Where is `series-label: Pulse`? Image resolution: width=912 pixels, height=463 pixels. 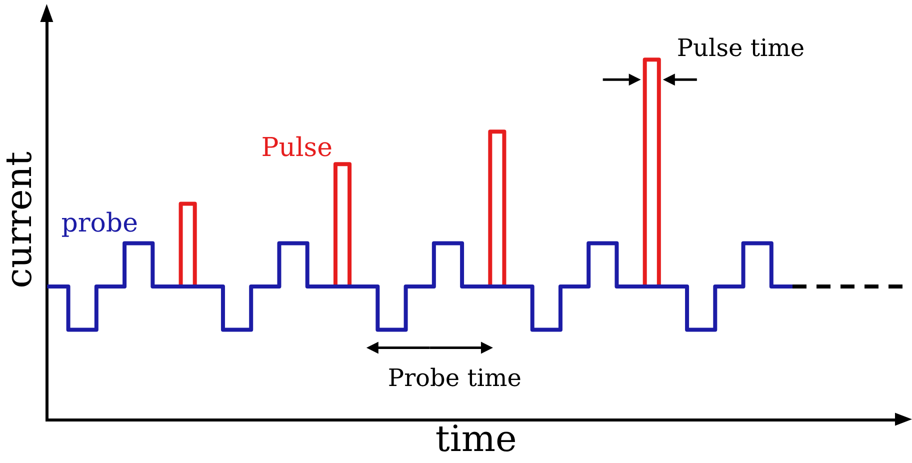
series-label: Pulse is located at coordinates (297, 148).